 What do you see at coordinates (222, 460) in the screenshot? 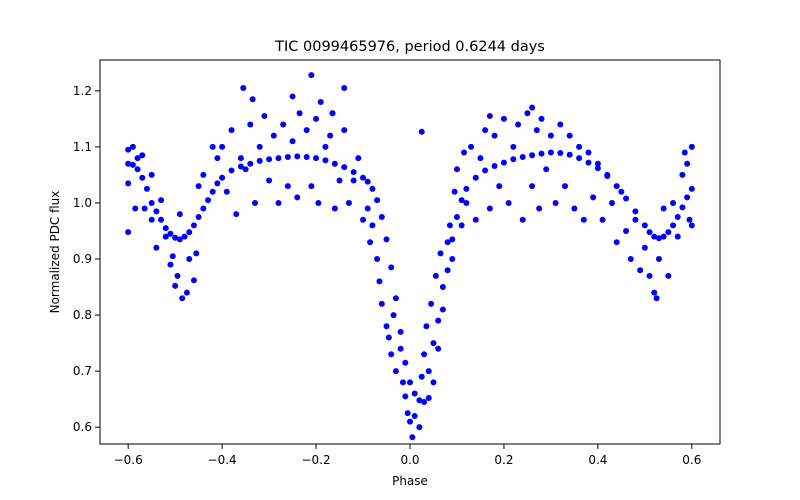
I see `x-tick-label: −0.4` at bounding box center [222, 460].